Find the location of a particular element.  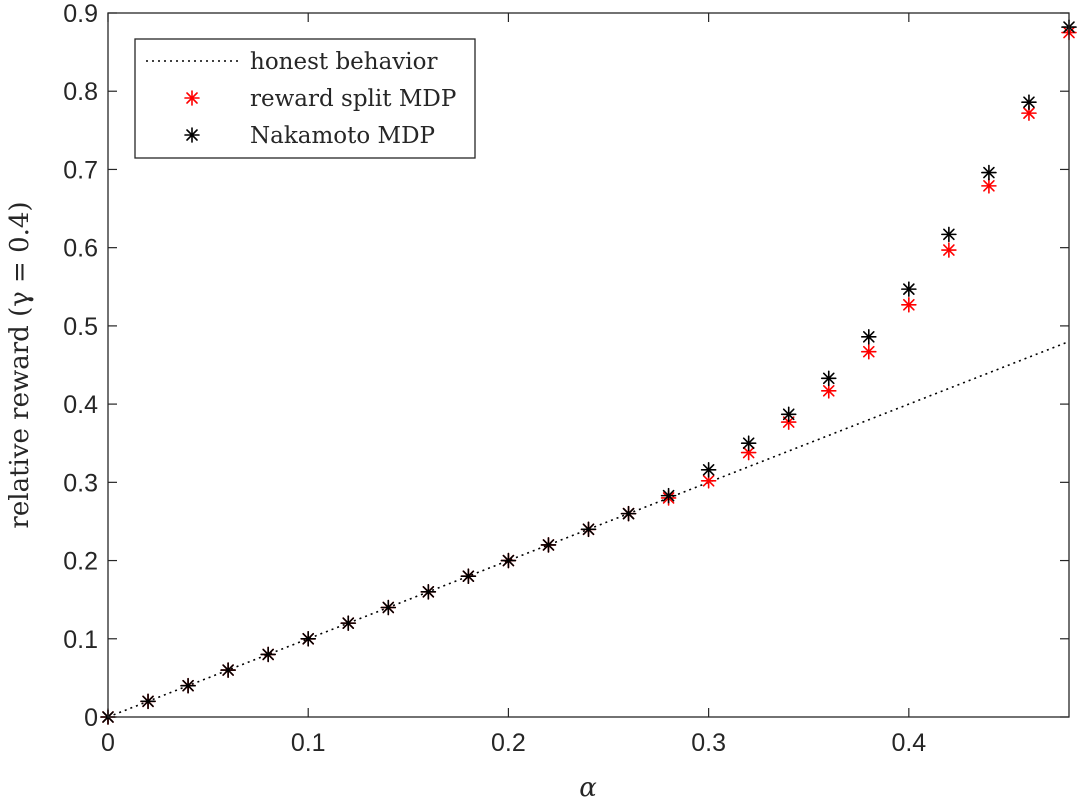

legend-marker-nakamoto-mdp is located at coordinates (192, 135).